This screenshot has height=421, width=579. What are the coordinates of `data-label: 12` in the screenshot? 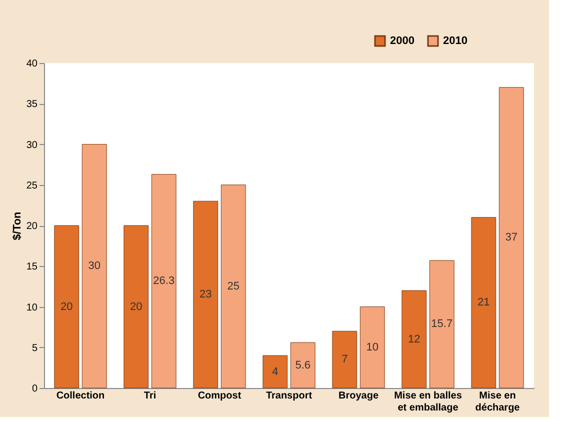 It's located at (414, 339).